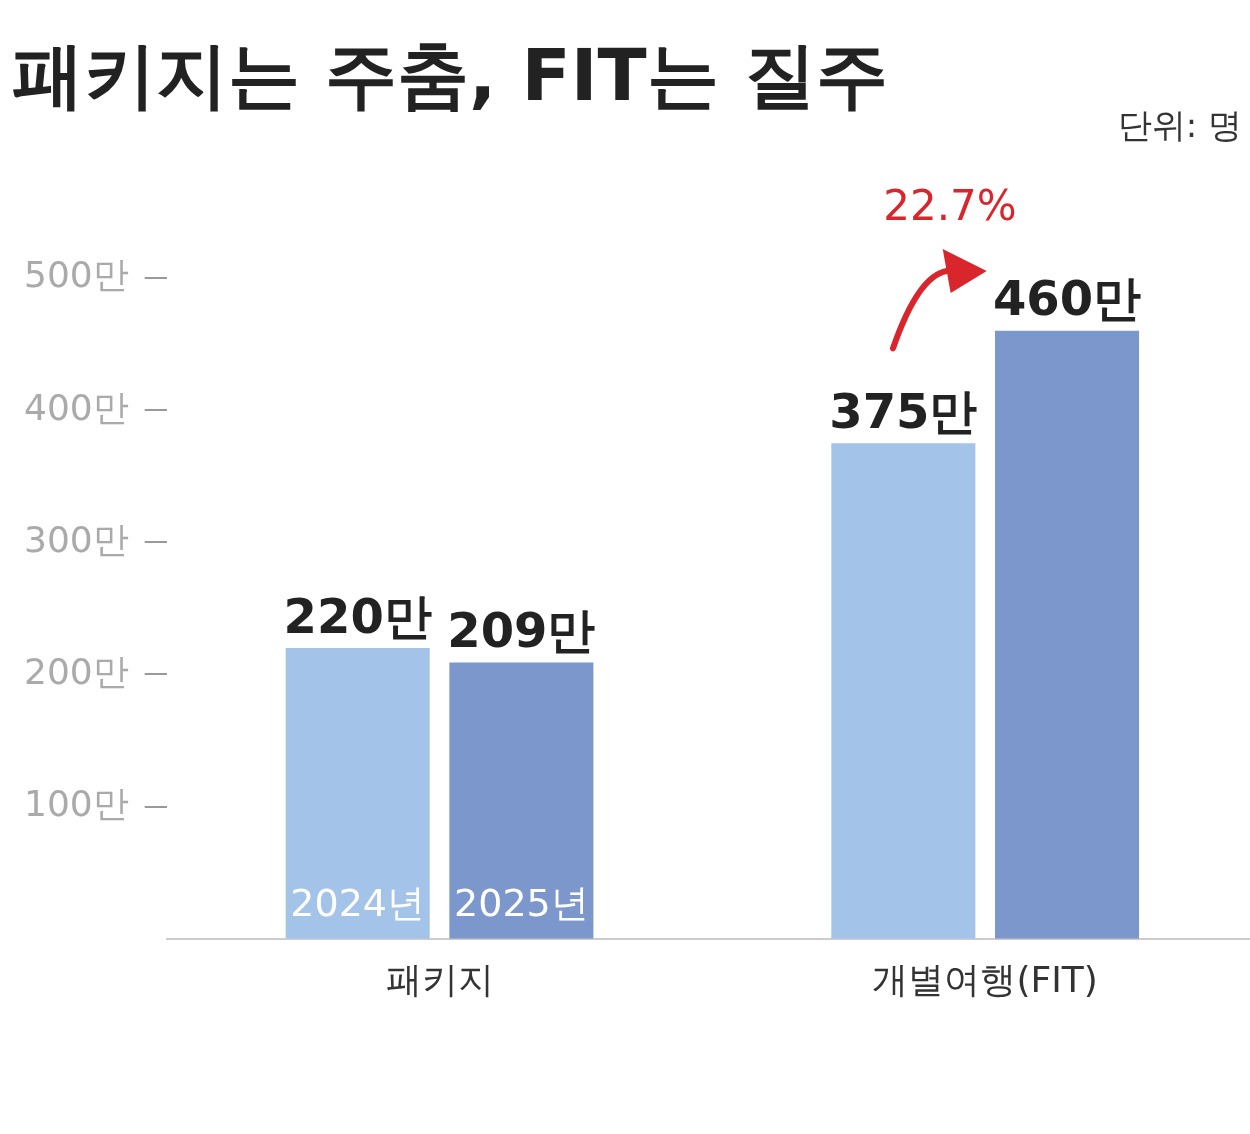  Describe the element at coordinates (521, 902) in the screenshot. I see `series-label: 2025년` at that location.